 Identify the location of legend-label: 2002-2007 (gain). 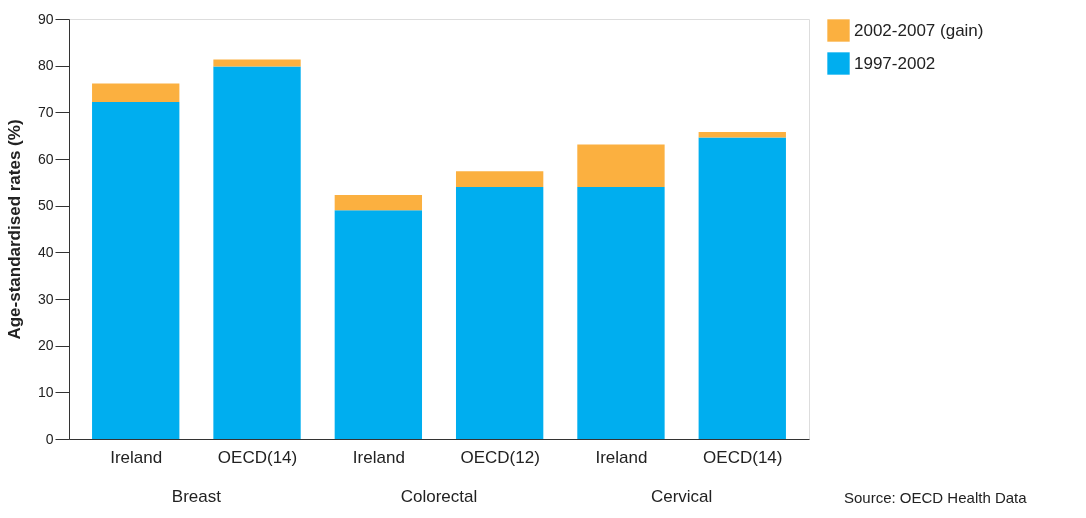
(919, 30).